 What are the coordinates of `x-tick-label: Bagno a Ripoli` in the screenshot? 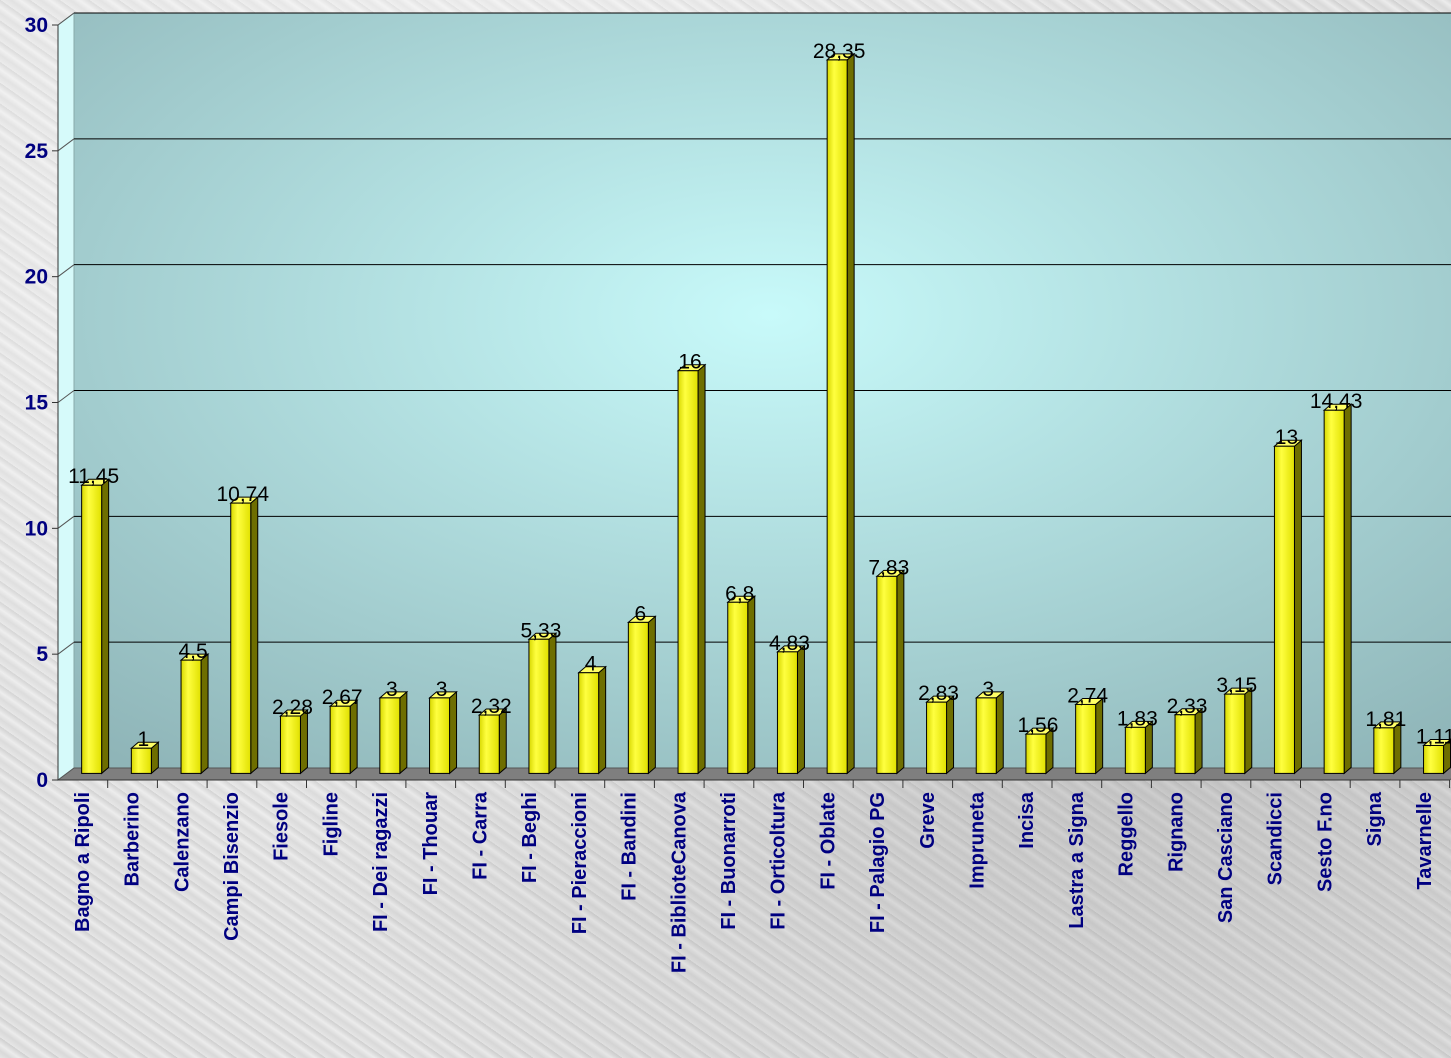 It's located at (83, 862).